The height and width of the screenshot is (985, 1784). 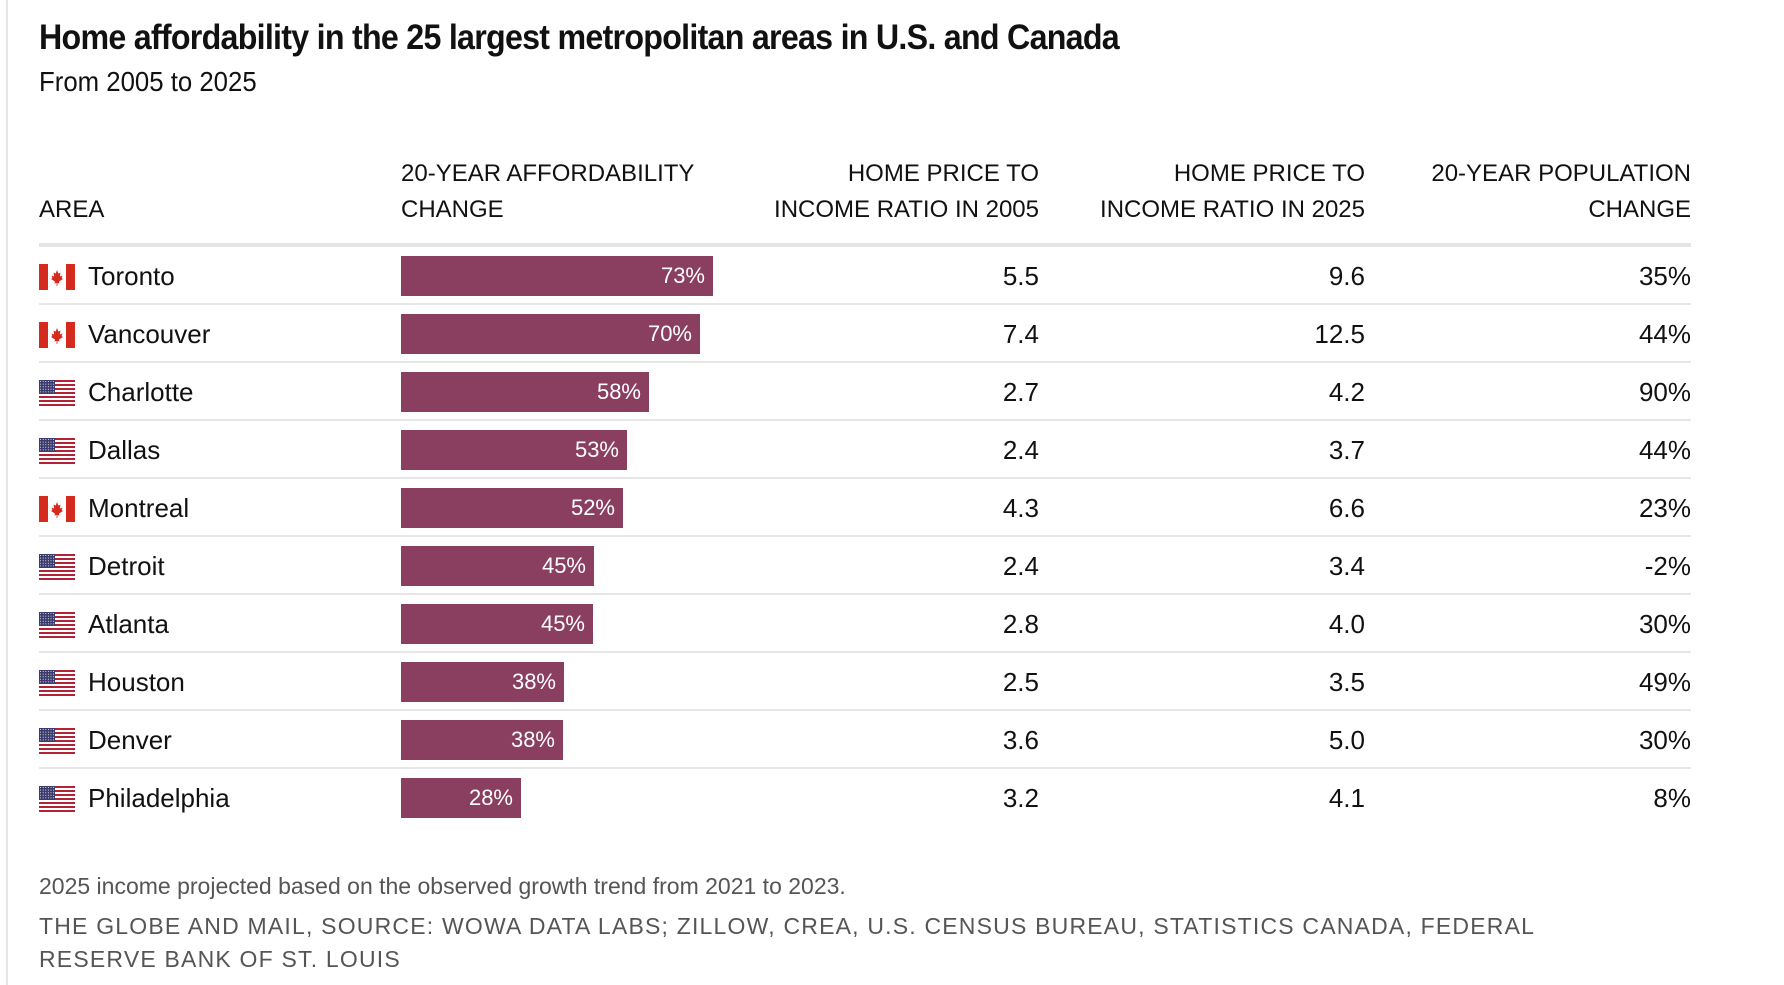 What do you see at coordinates (1667, 566) in the screenshot?
I see `population-change-value: -2%` at bounding box center [1667, 566].